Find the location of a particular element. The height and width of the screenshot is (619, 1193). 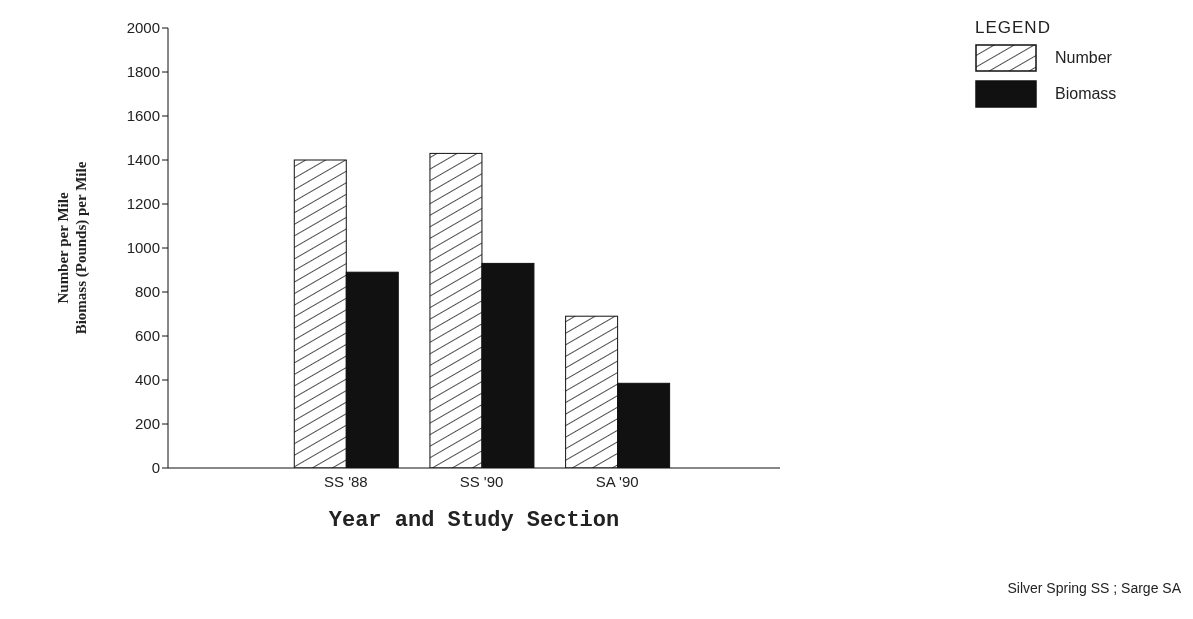

x-tick-label: SA '90 is located at coordinates (617, 481).